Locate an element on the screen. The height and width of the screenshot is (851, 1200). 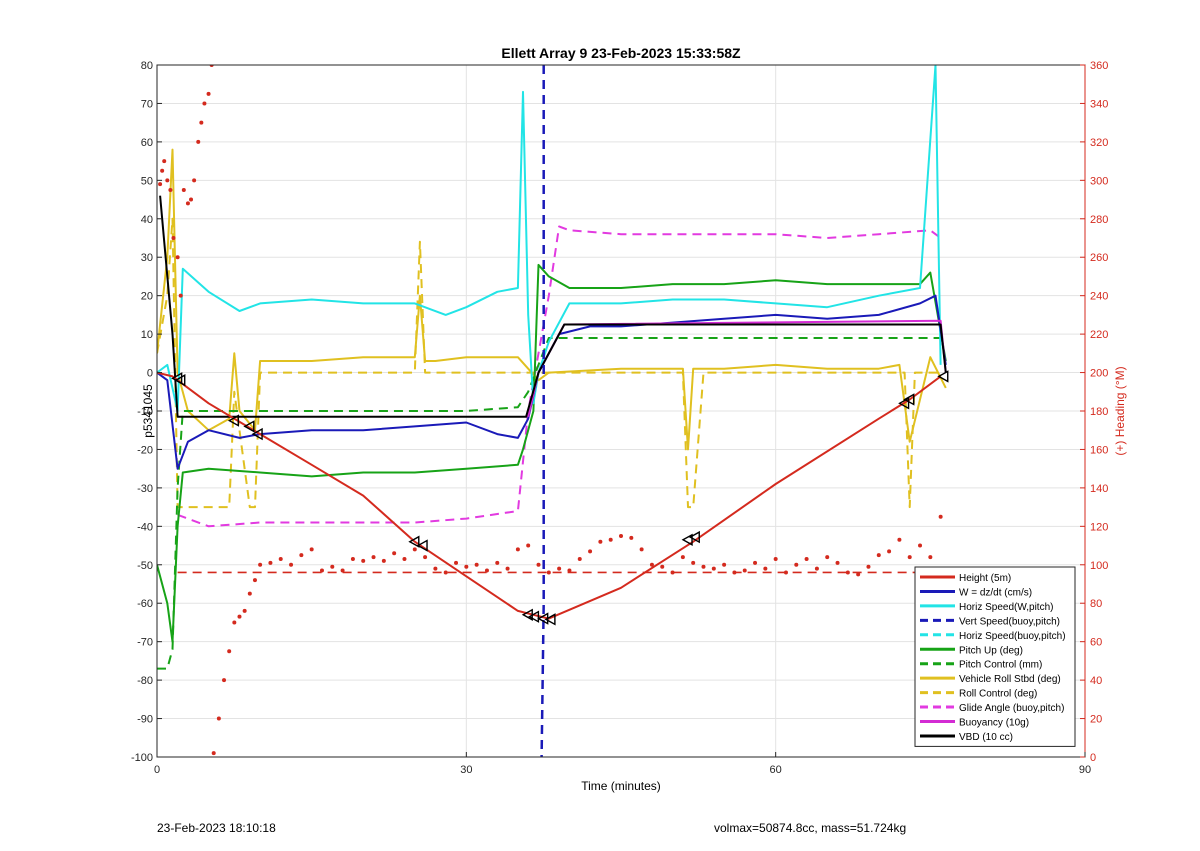
y-tick-label: -40 is located at coordinates (145, 527).